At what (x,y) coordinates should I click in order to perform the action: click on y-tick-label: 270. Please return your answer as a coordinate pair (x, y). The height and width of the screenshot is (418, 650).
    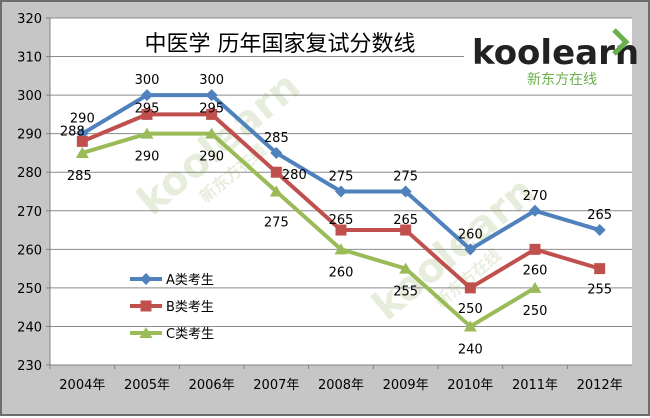
    Looking at the image, I should click on (29, 212).